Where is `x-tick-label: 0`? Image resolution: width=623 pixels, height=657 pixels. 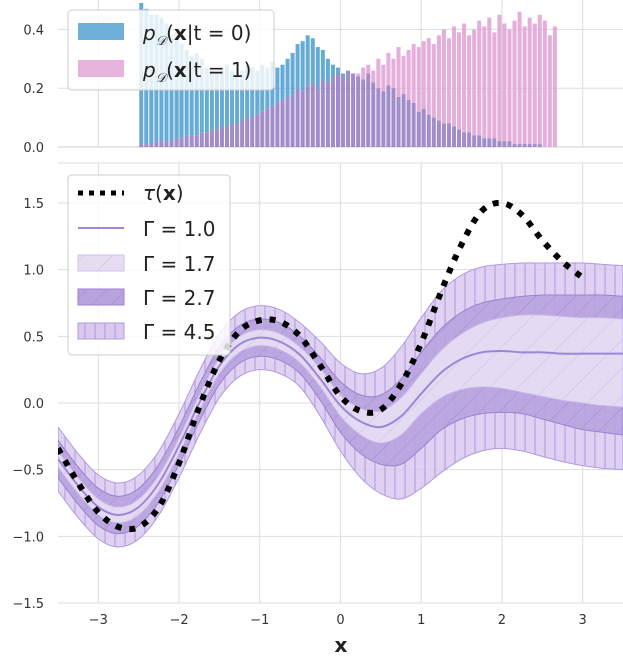
x-tick-label: 0 is located at coordinates (340, 620).